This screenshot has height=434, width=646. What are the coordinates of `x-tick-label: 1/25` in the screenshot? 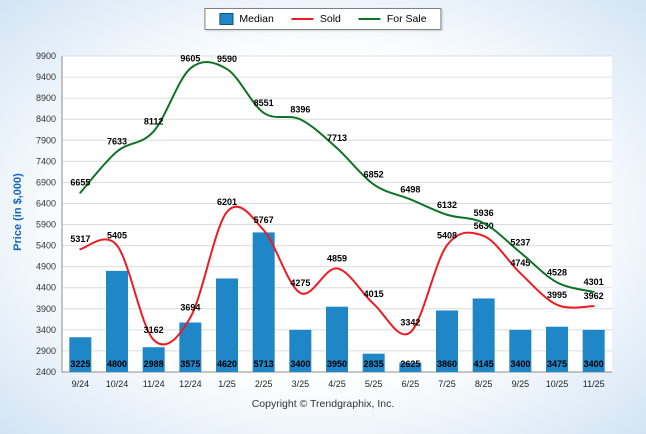 It's located at (227, 384).